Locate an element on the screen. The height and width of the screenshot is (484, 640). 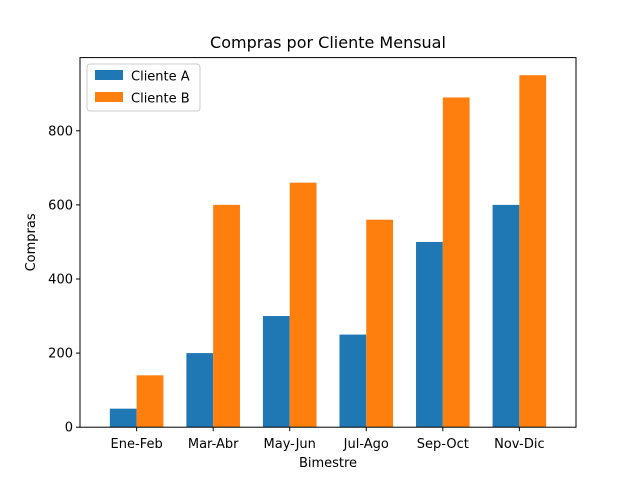
y-tick-label: 400 is located at coordinates (60, 279).